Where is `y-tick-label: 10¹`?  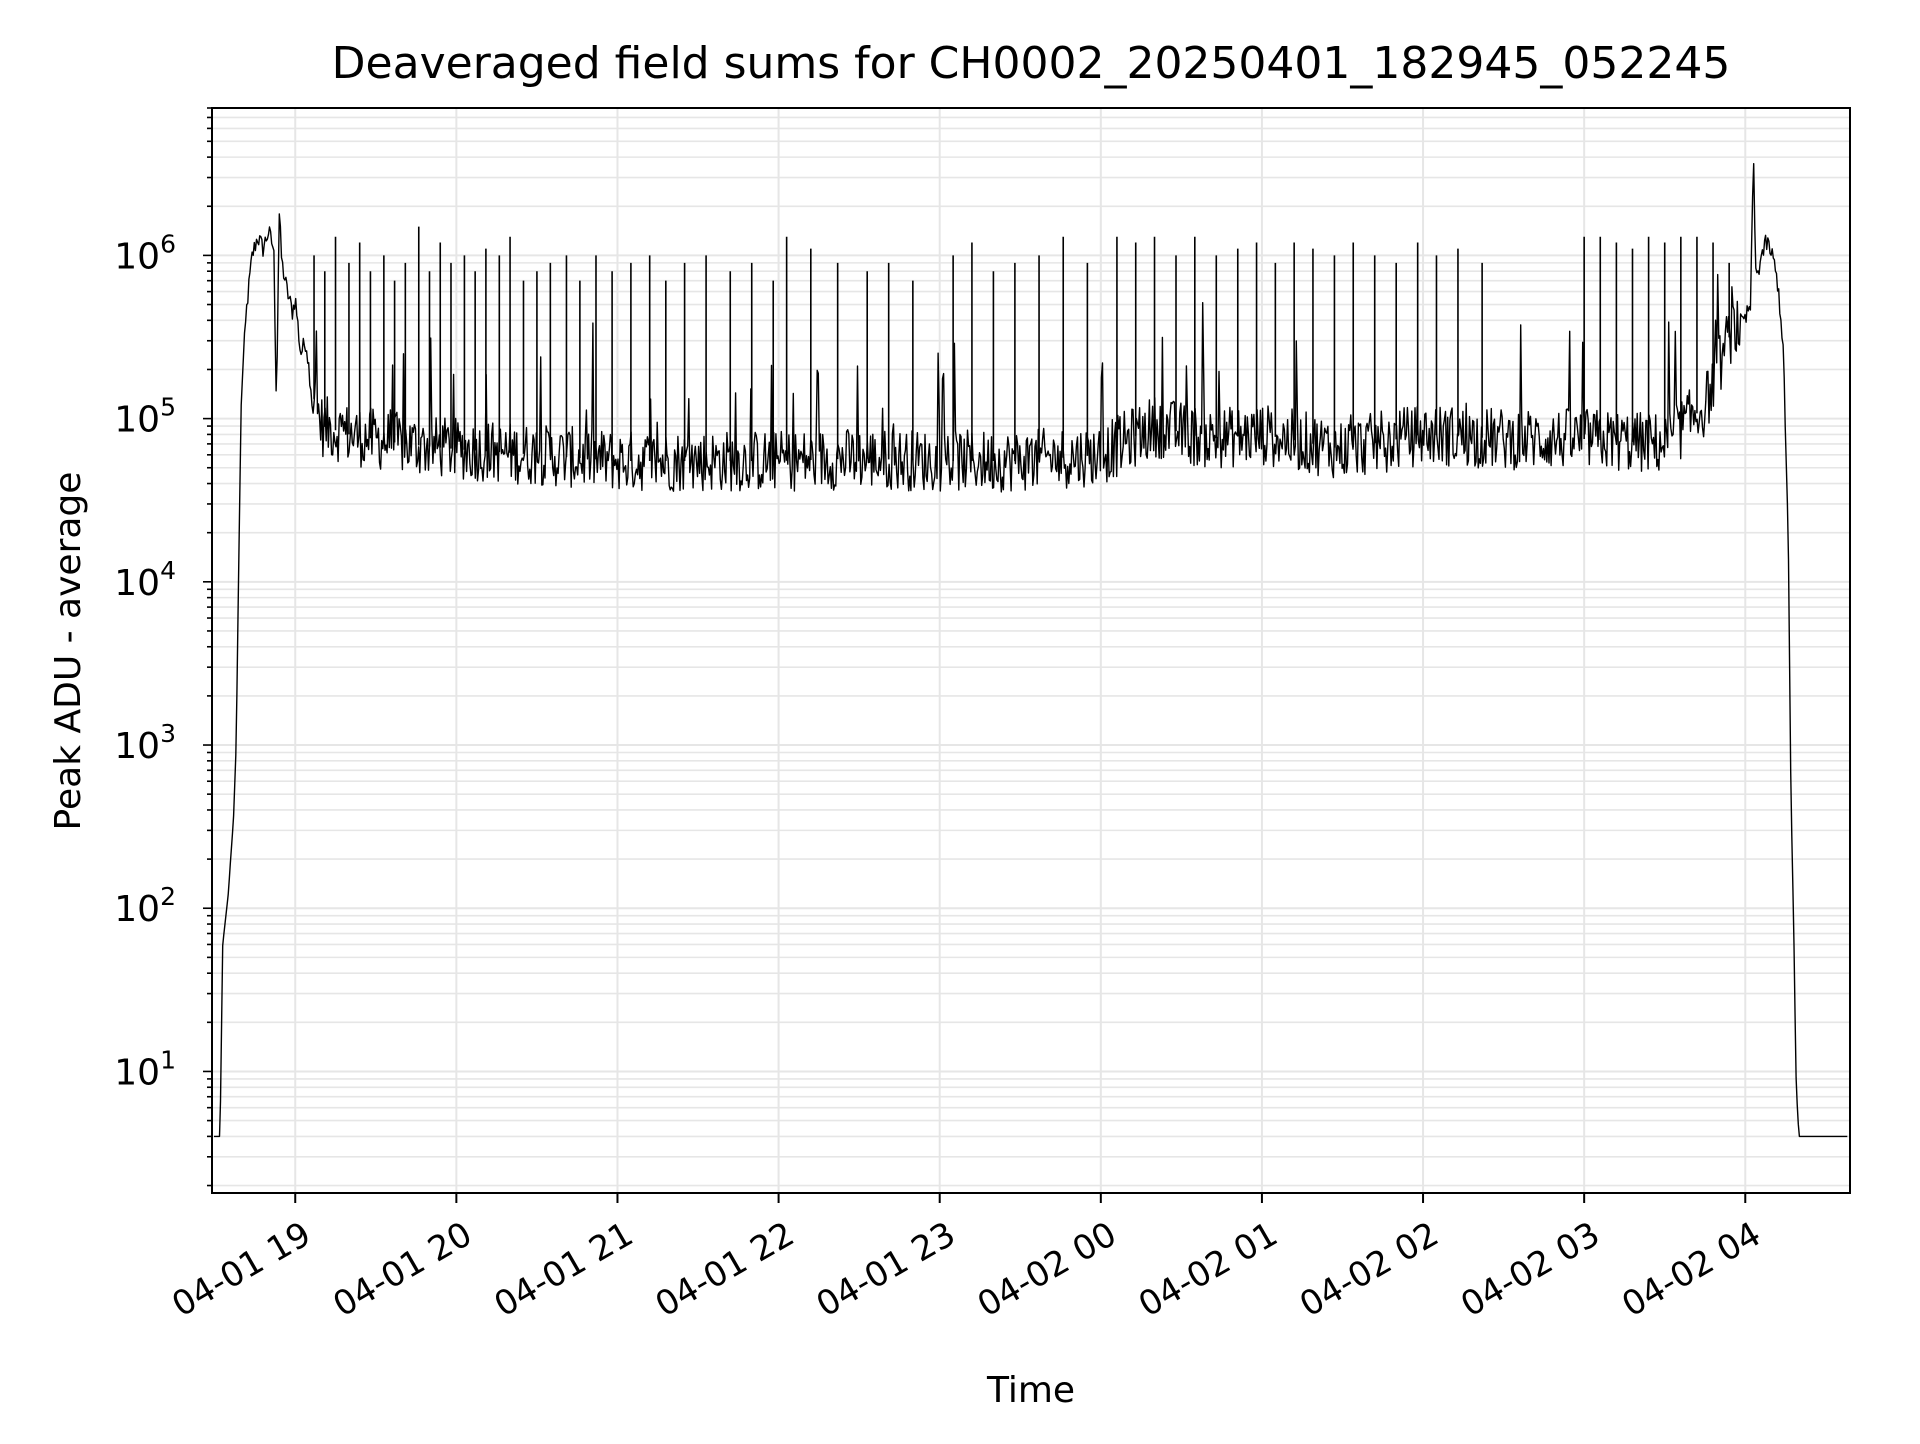 y-tick-label: 10¹ is located at coordinates (145, 1069).